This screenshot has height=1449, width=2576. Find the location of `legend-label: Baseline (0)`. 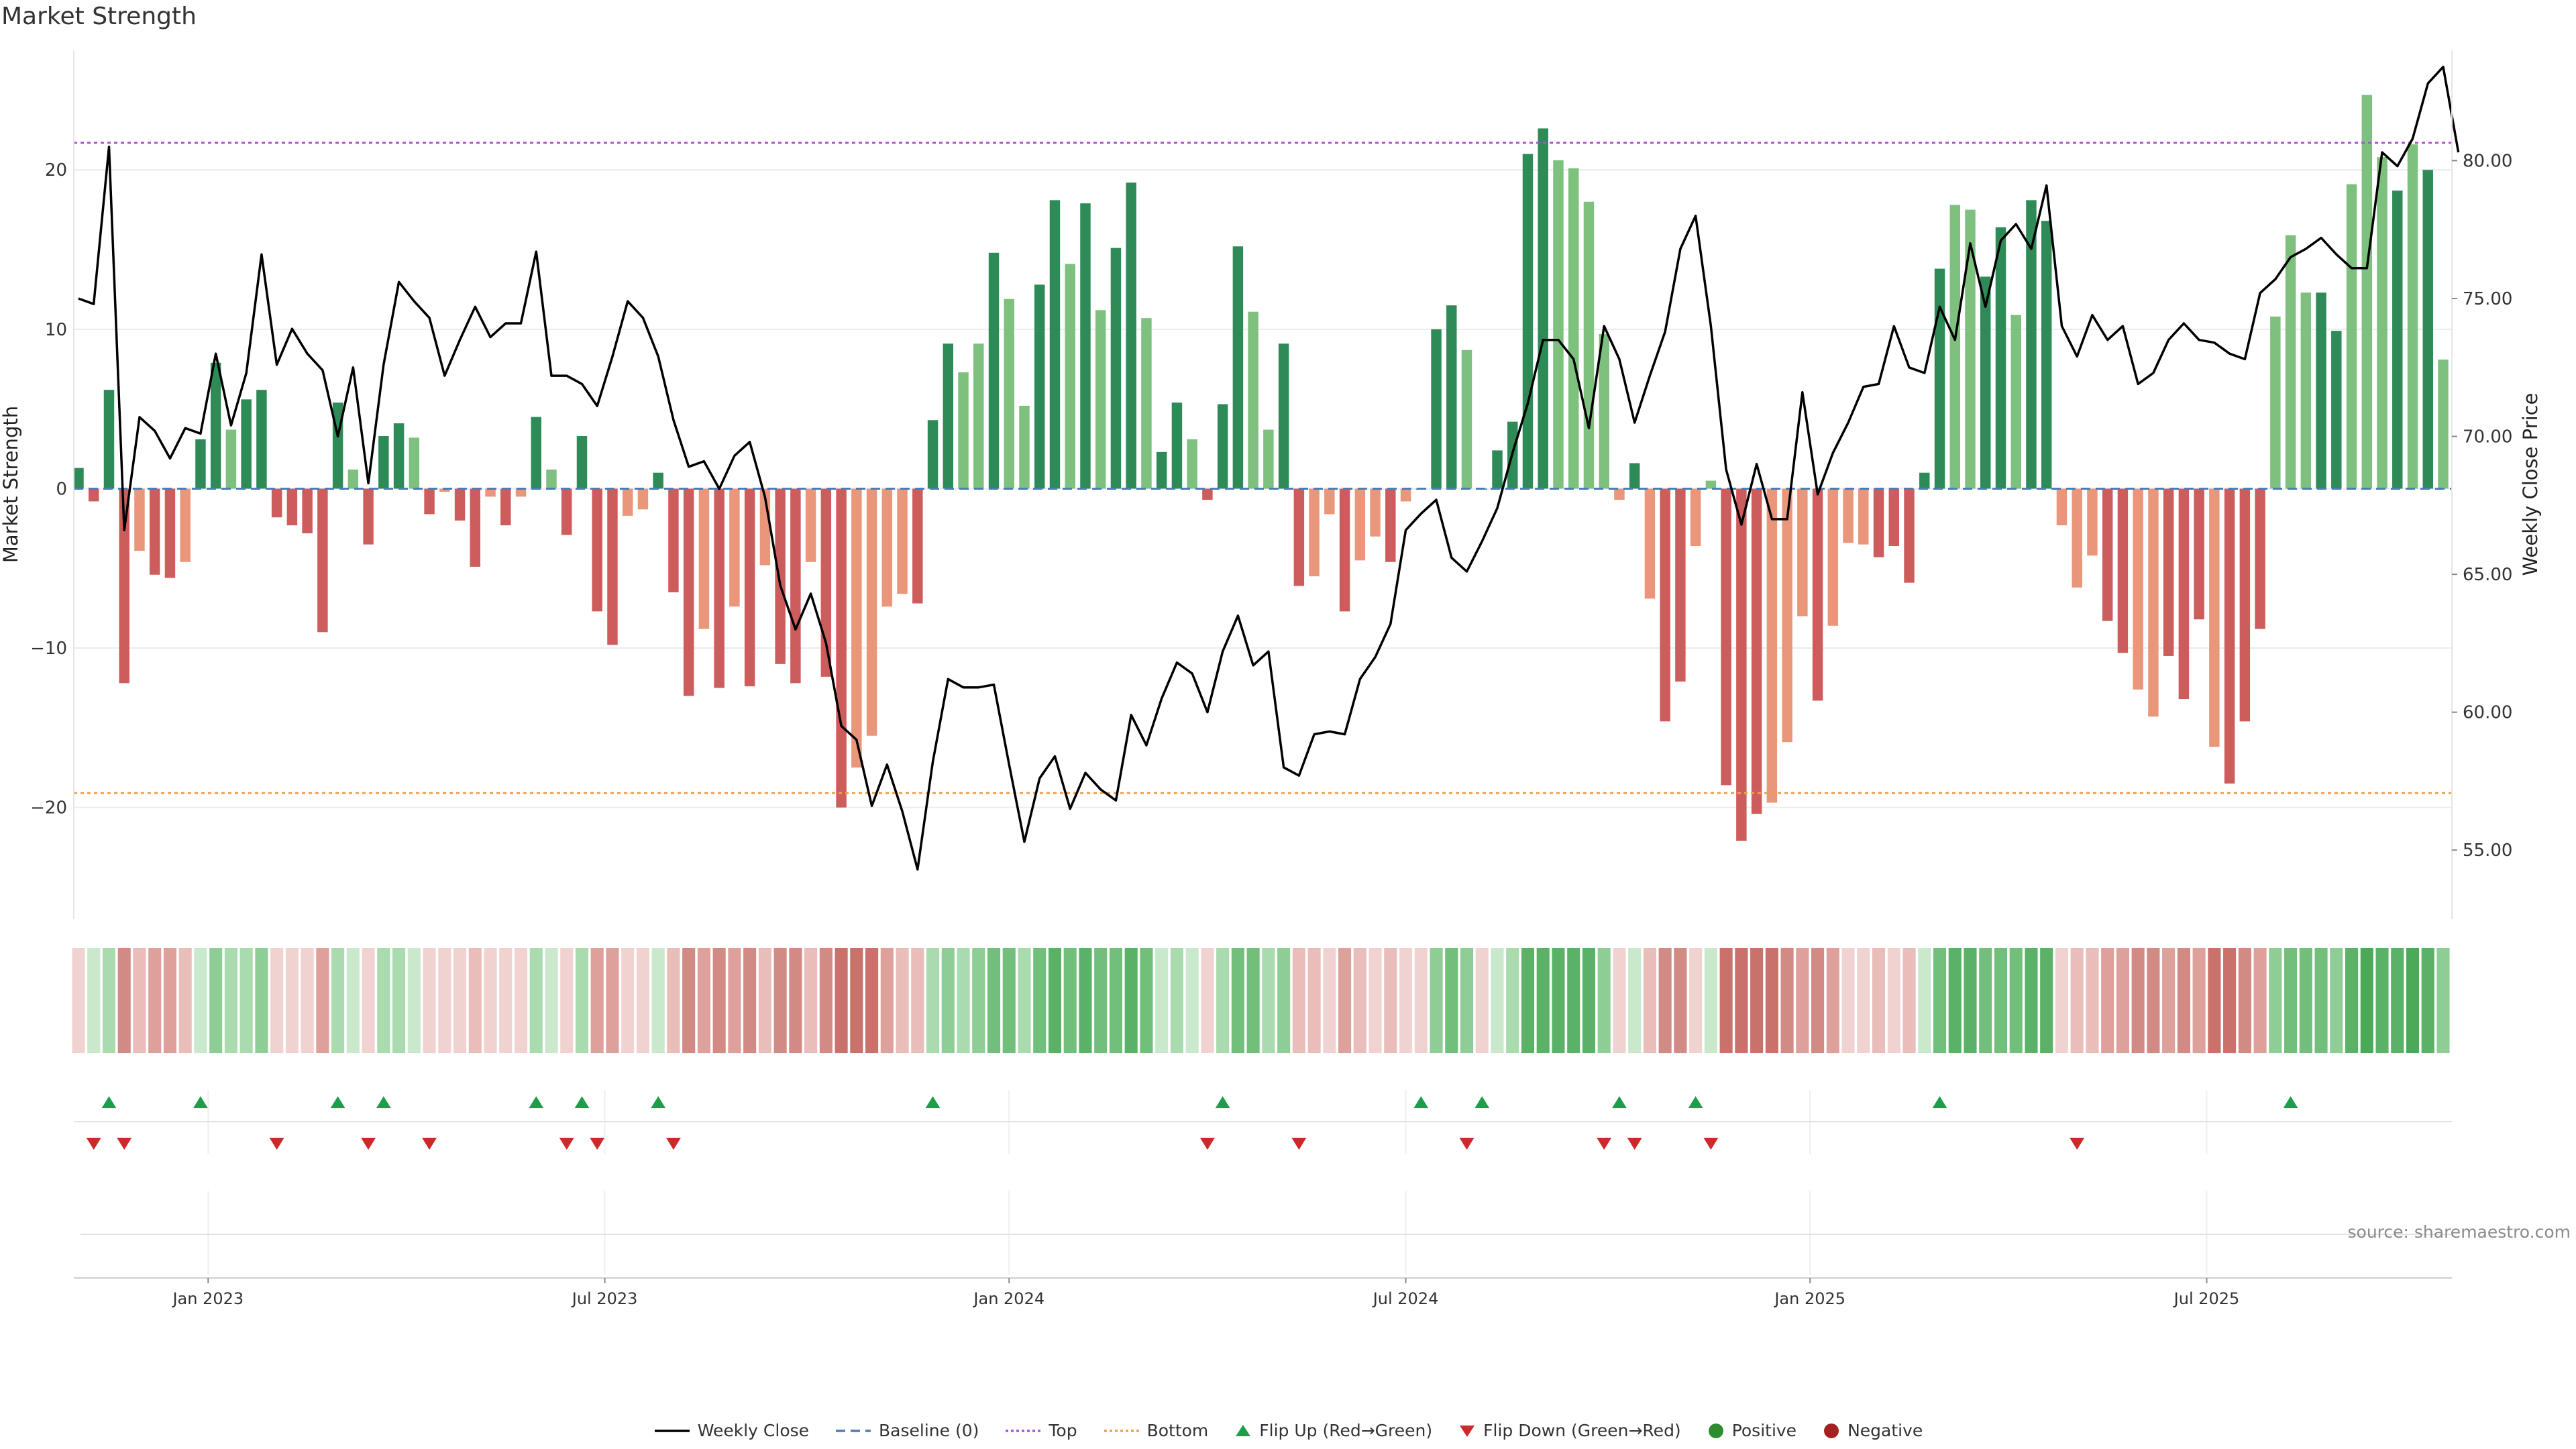

legend-label: Baseline (0) is located at coordinates (929, 1430).